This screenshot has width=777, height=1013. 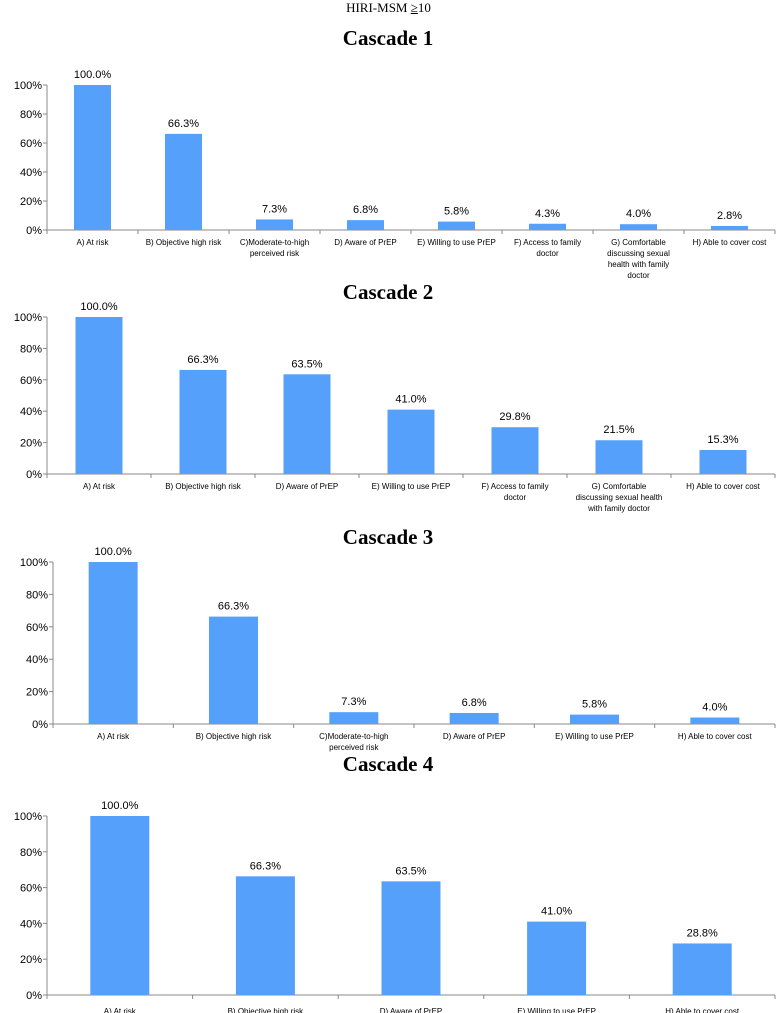 What do you see at coordinates (618, 430) in the screenshot?
I see `data-label: 21.5%` at bounding box center [618, 430].